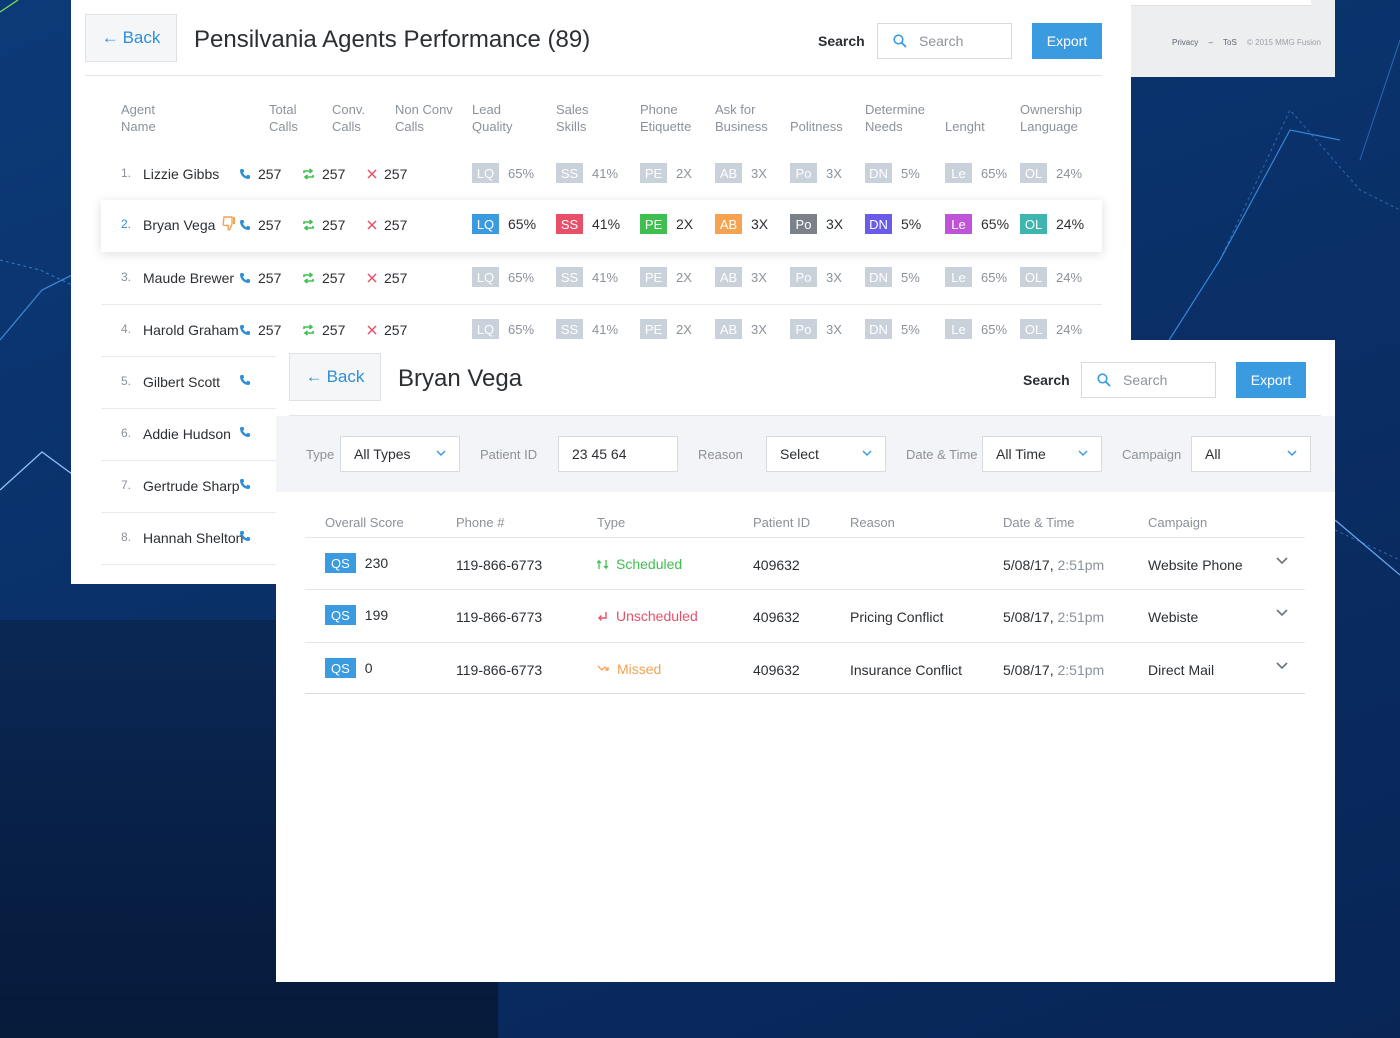 Image resolution: width=1400 pixels, height=1038 pixels. Describe the element at coordinates (834, 173) in the screenshot. I see `metric-value: 3X` at that location.